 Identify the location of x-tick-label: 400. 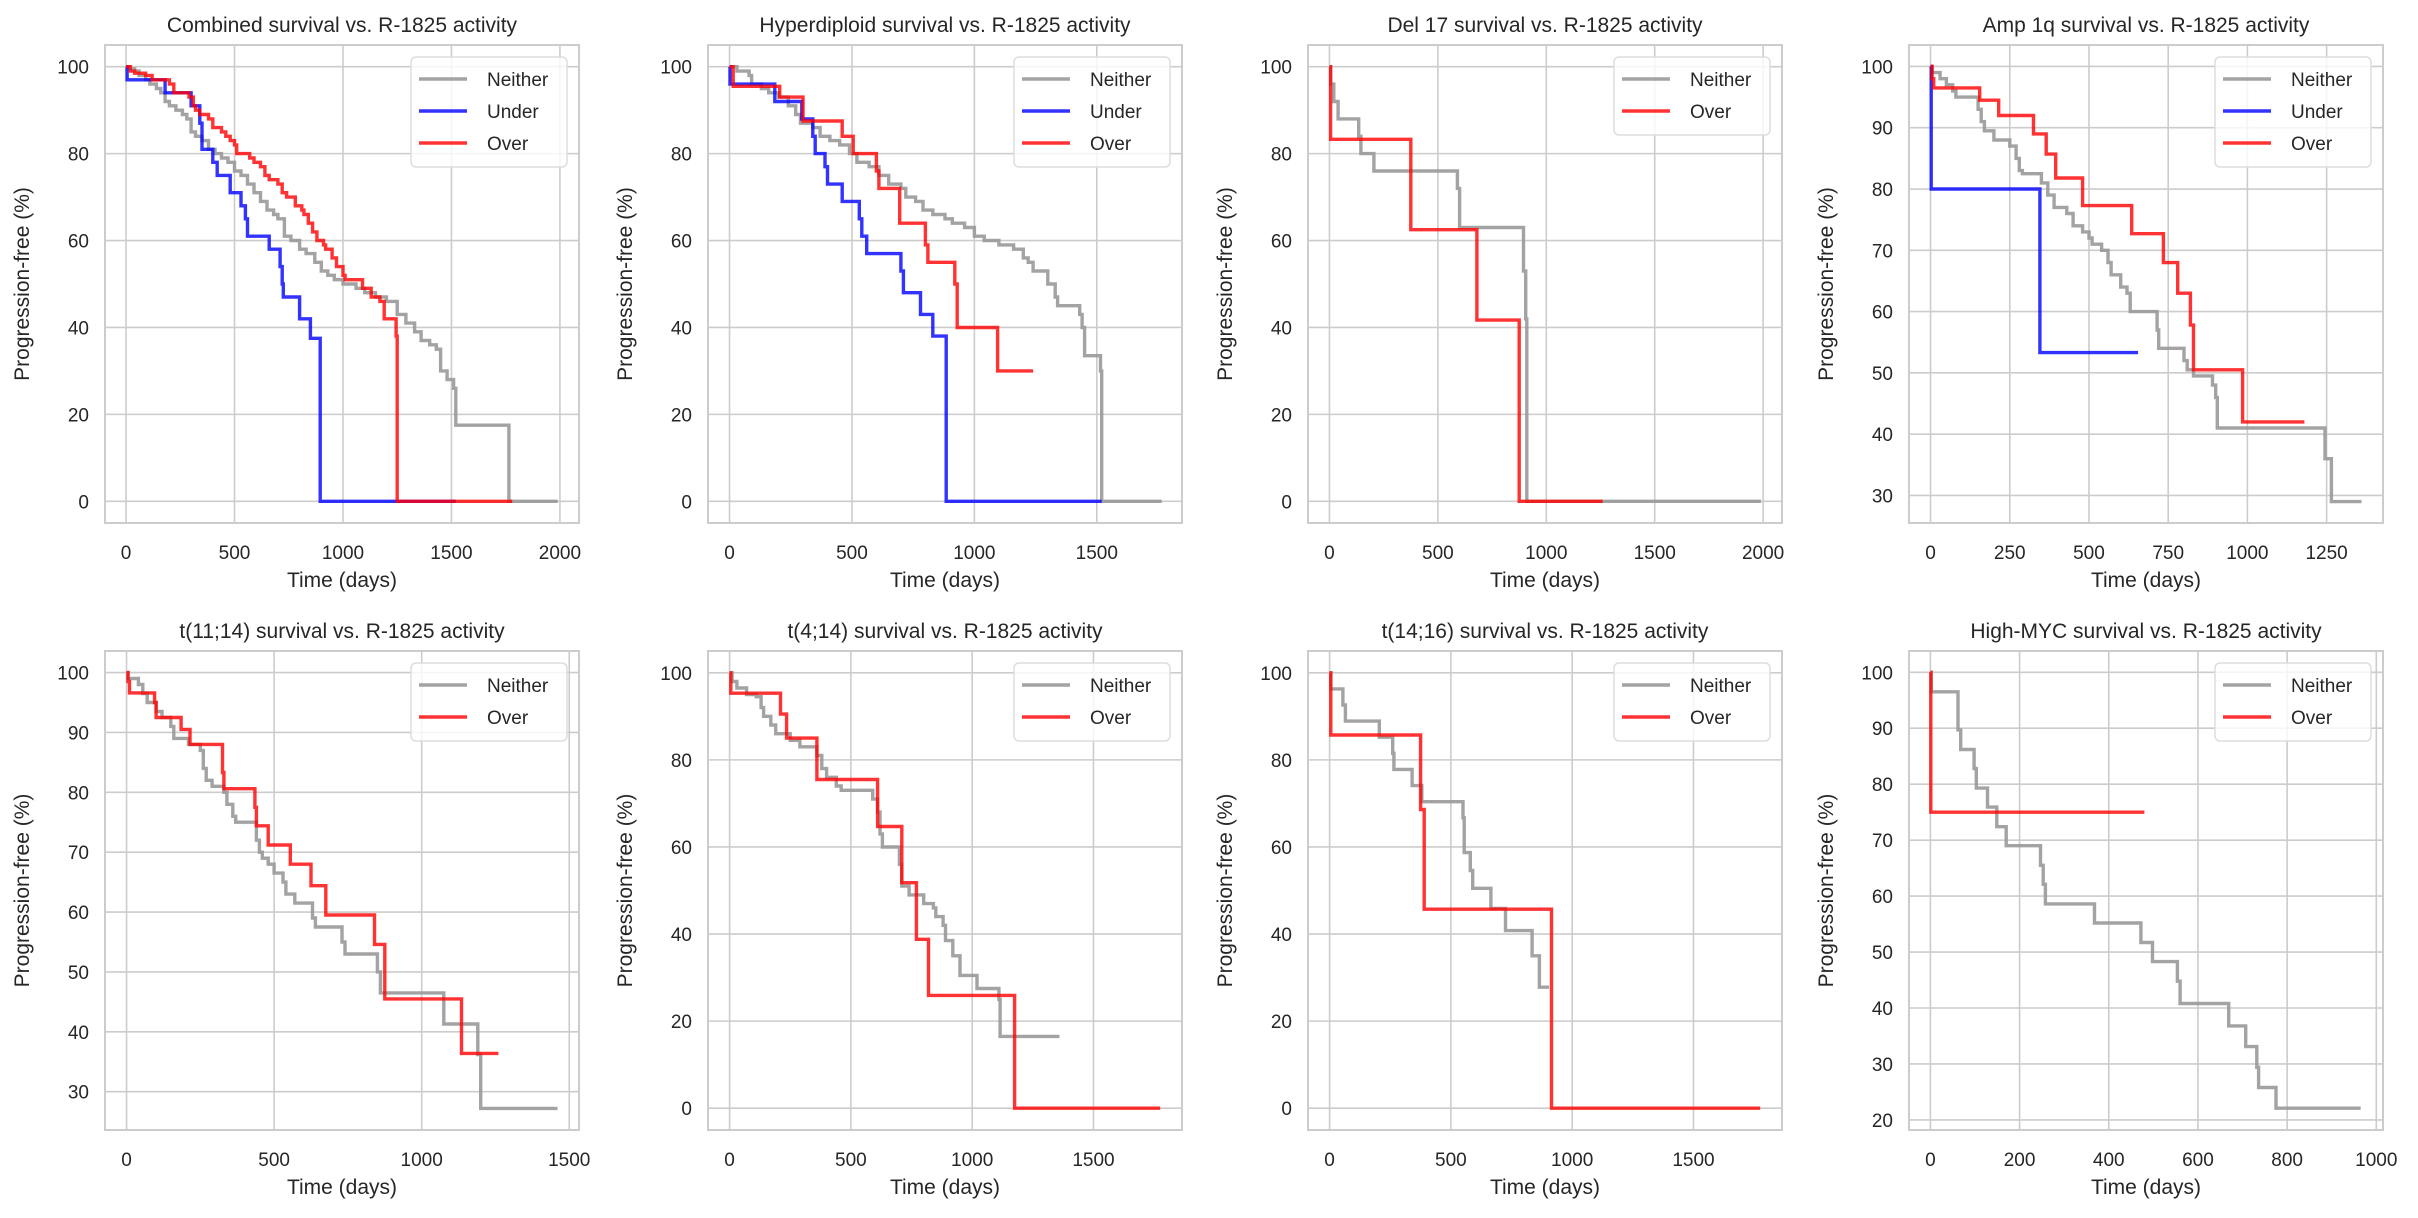
(2109, 1160).